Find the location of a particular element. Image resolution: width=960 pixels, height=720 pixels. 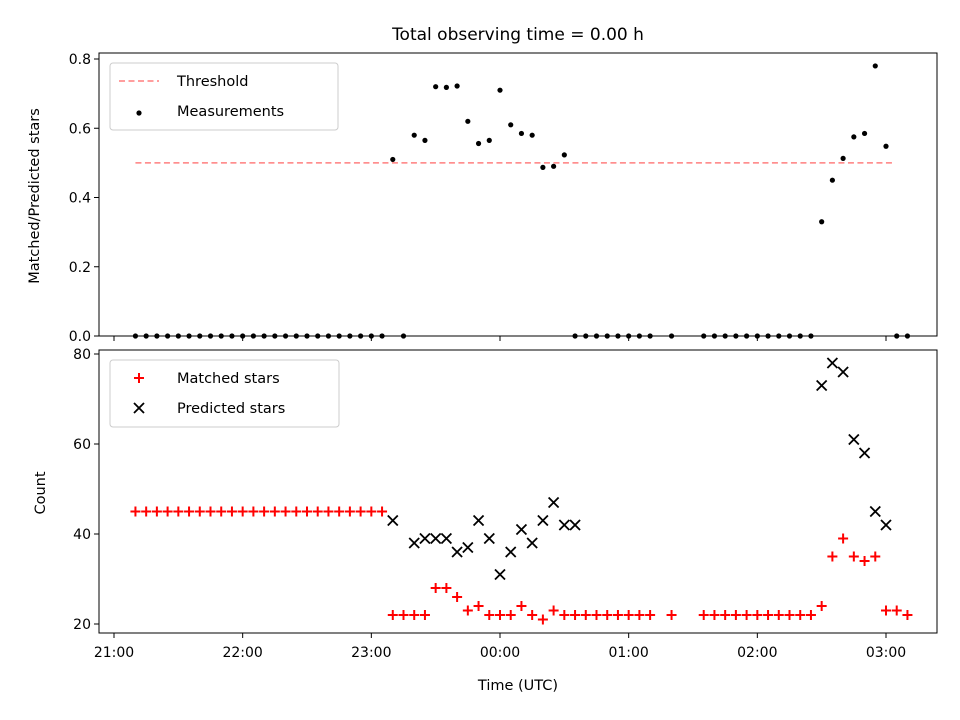

x-axis-label: Time (UTC) is located at coordinates (517, 686).